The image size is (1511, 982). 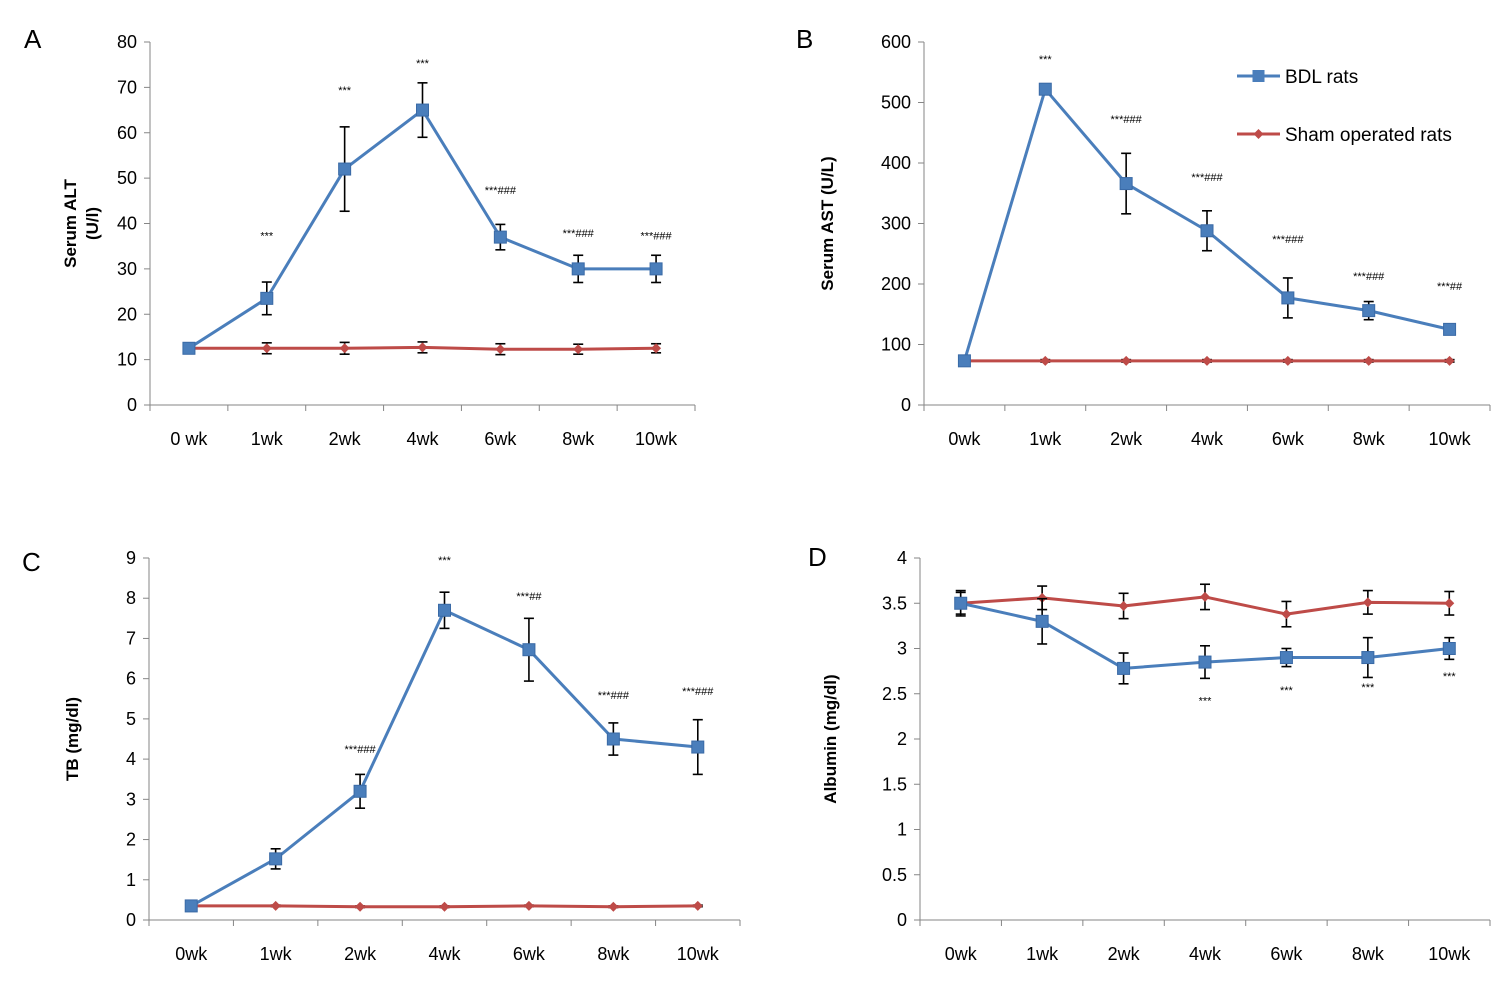 I want to click on y-axis-title-line: Serum AST (U/L), so click(x=827, y=223).